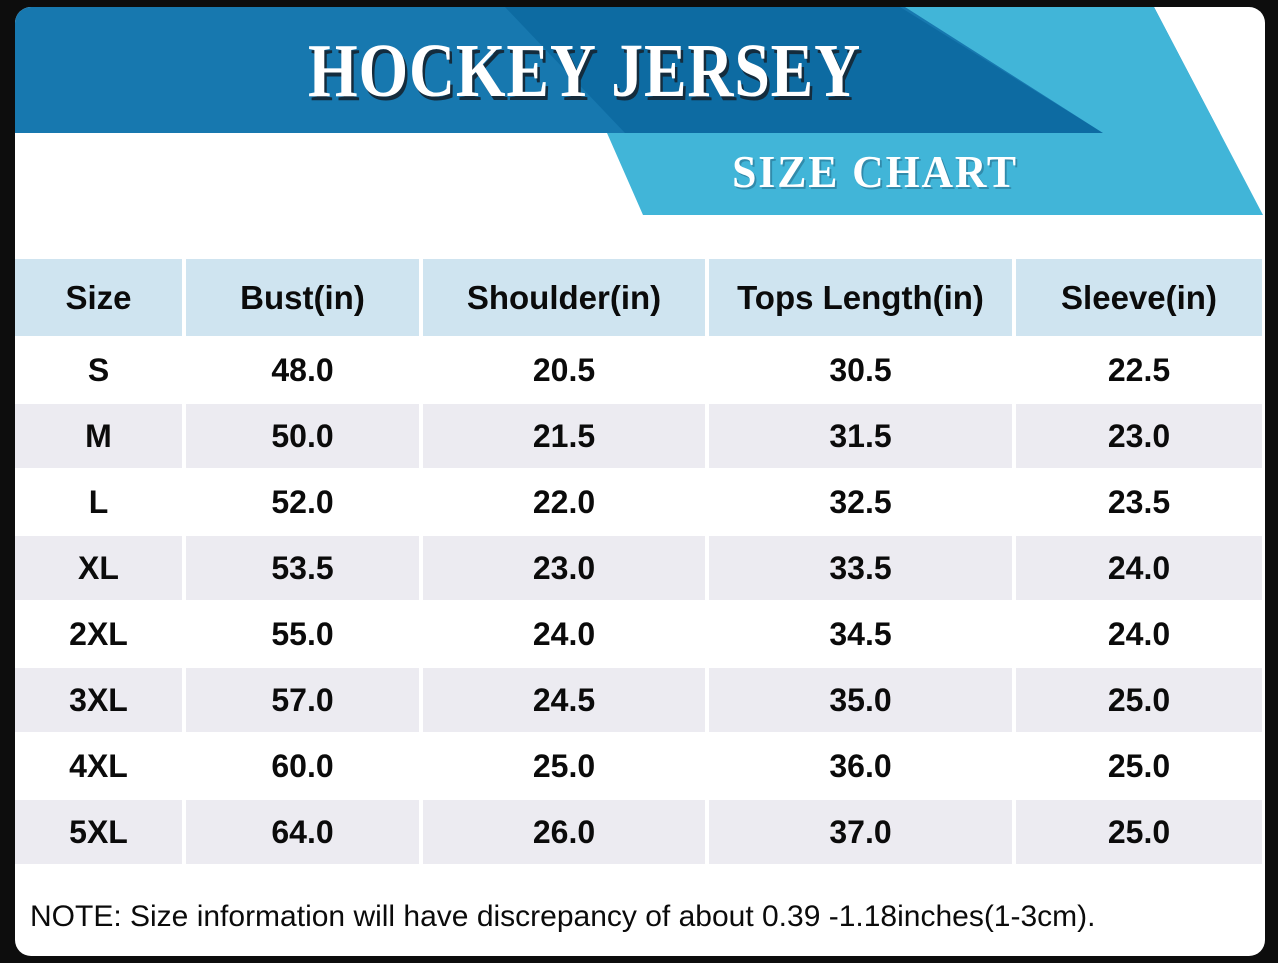 The width and height of the screenshot is (1278, 963). Describe the element at coordinates (98, 568) in the screenshot. I see `cell-size: XL` at that location.